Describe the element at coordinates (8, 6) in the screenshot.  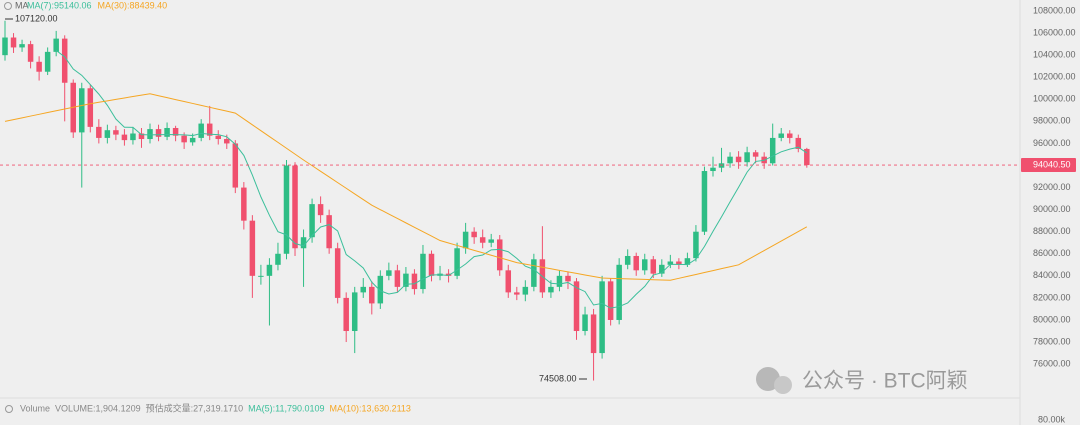
I see `bell-icon` at that location.